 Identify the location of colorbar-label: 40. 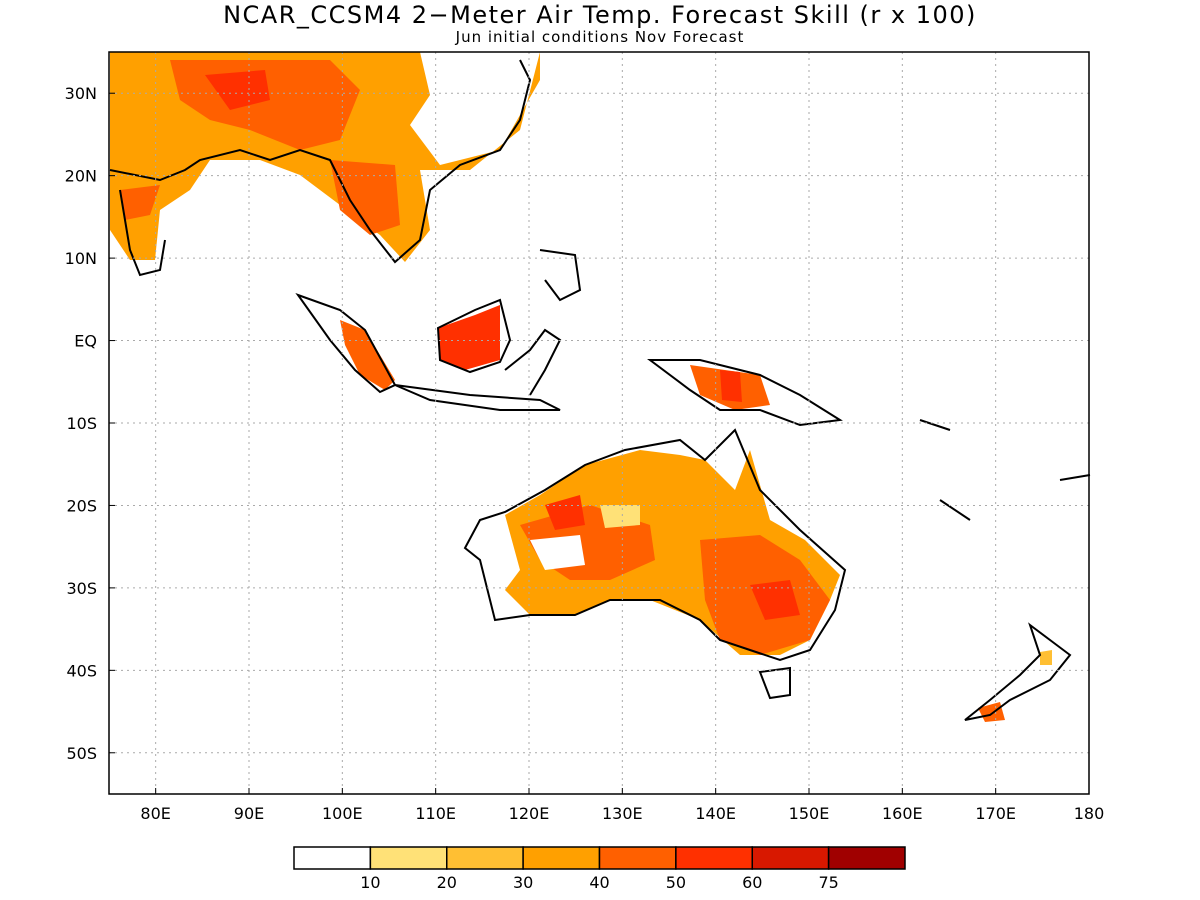
(599, 882).